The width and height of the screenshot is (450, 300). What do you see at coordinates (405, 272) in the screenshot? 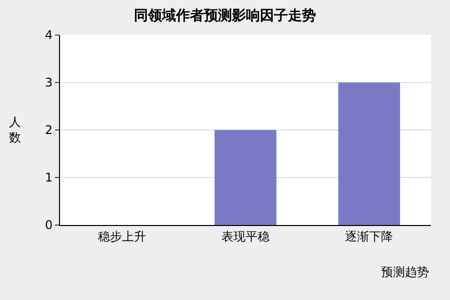
I see `x-axis-title: 预测趋势` at bounding box center [405, 272].